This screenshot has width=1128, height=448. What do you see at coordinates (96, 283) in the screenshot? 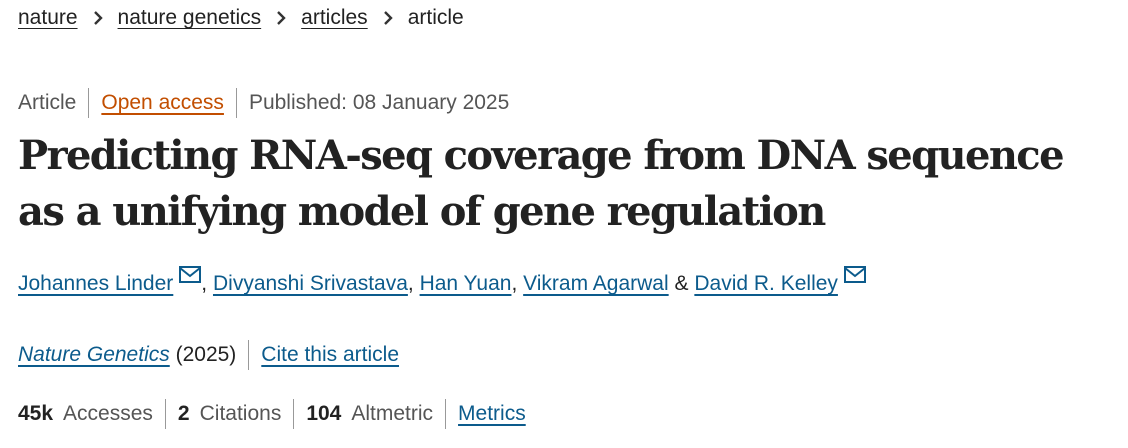
I see `author-link: Johannes Linder` at bounding box center [96, 283].